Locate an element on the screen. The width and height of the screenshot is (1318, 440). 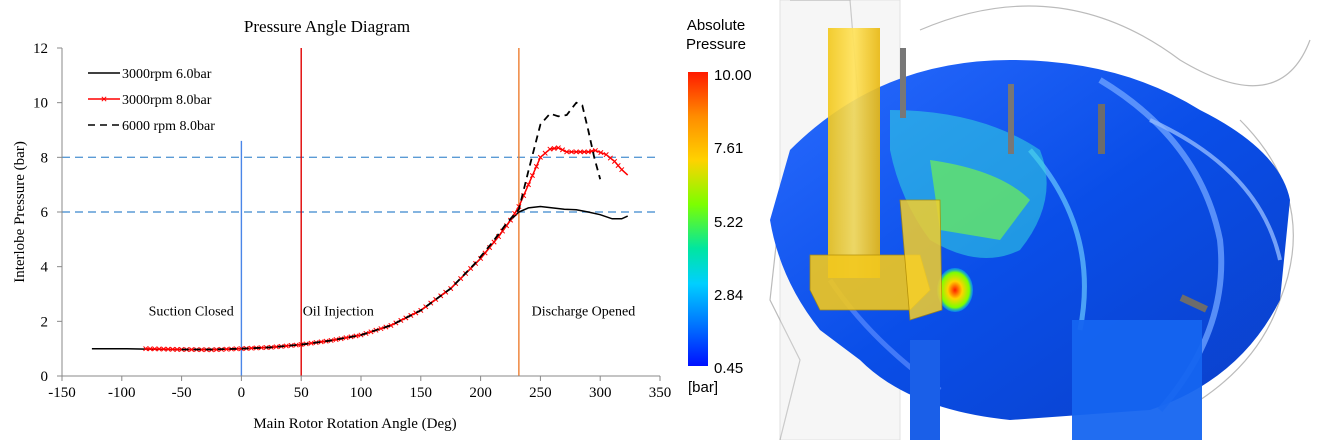
x-tick-label: 150 is located at coordinates (421, 393).